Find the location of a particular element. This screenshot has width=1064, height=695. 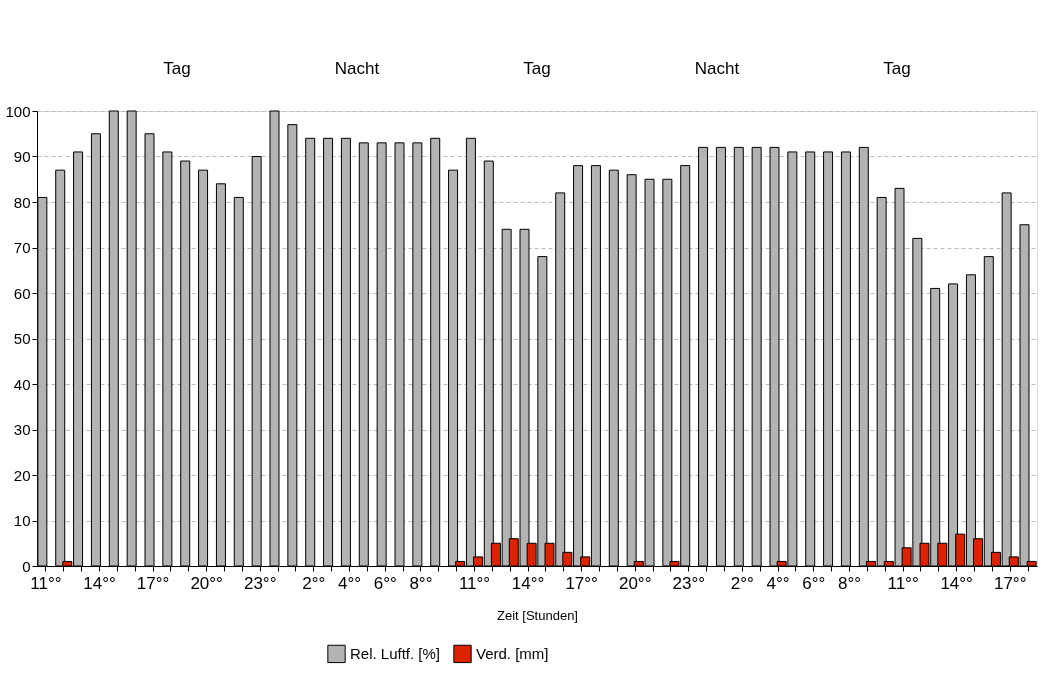

legend-label: Verd. [mm] is located at coordinates (512, 653).